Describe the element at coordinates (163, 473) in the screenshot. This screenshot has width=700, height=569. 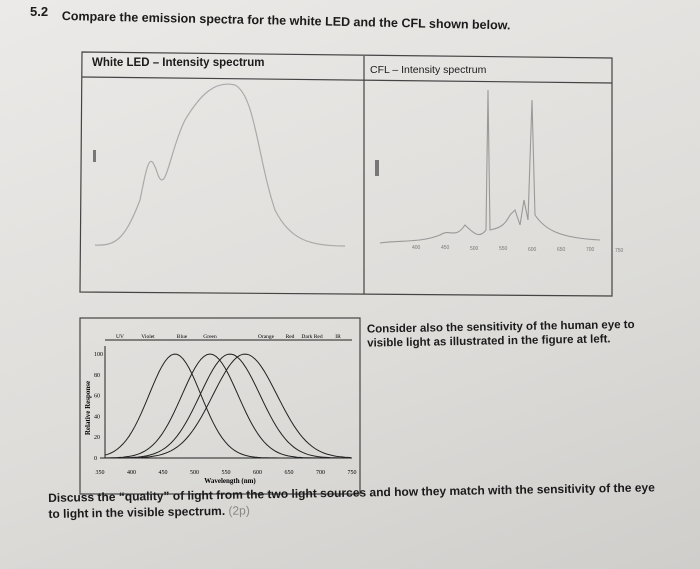
I see `x-tick-label: 450` at that location.